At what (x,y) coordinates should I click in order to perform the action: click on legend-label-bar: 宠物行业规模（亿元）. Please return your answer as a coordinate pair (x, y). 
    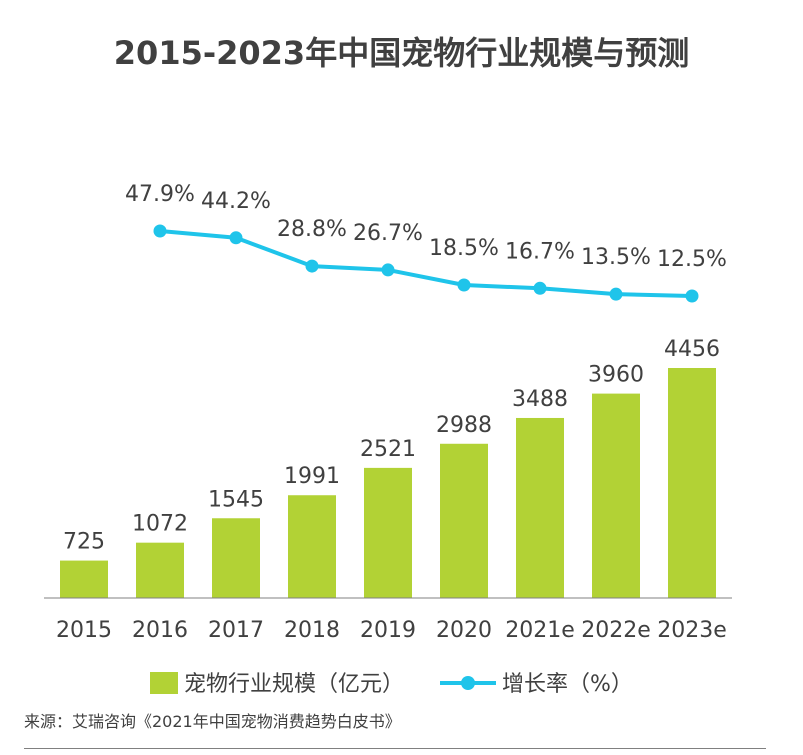
    Looking at the image, I should click on (294, 684).